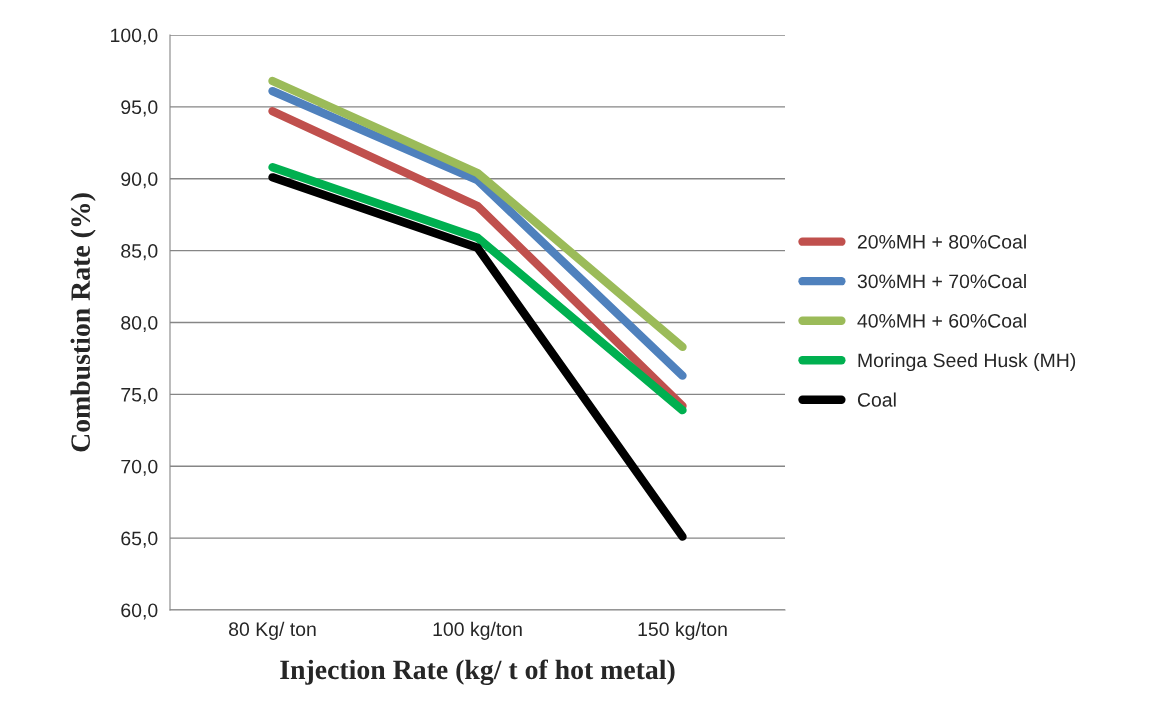  I want to click on y-tick-label: 65,0, so click(139, 539).